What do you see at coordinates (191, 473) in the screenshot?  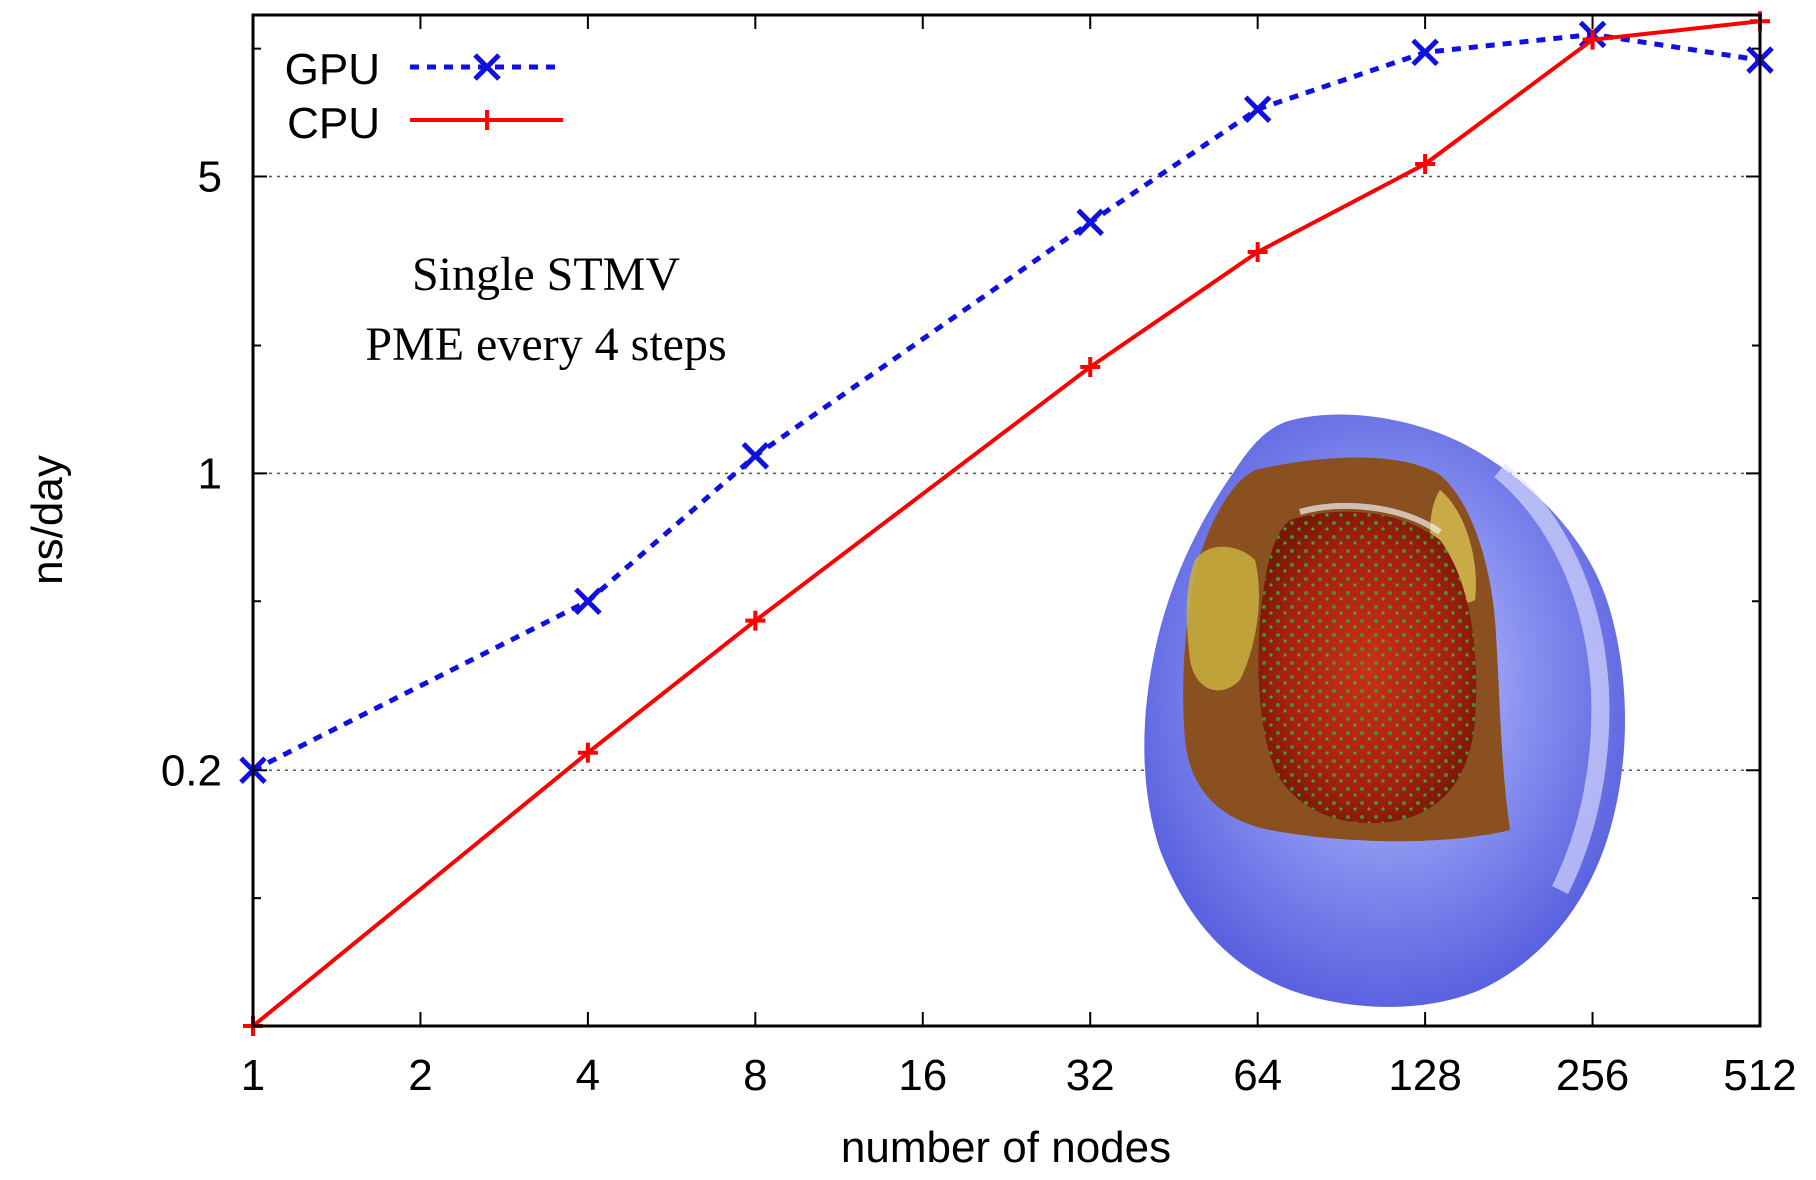 I see `y-tick-labels: 0.2 1 5` at bounding box center [191, 473].